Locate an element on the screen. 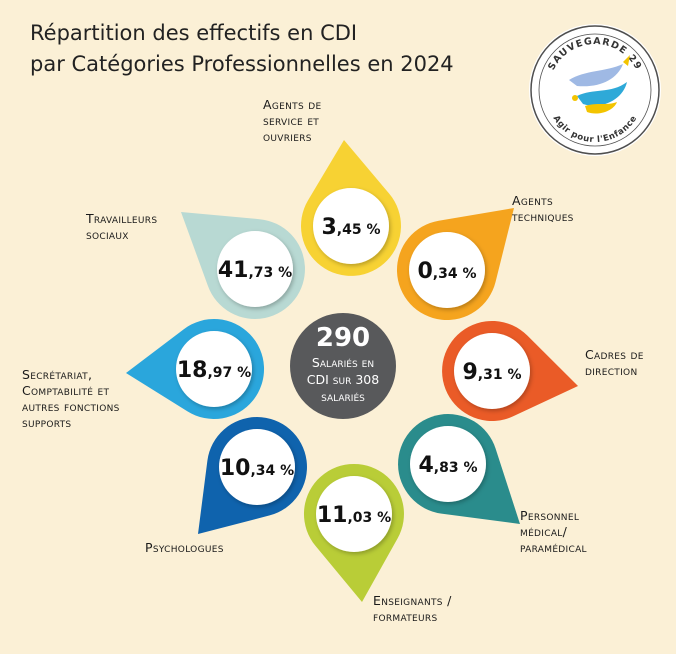 This screenshot has height=654, width=676. petal-cadres: 9,31 % is located at coordinates (510, 370).